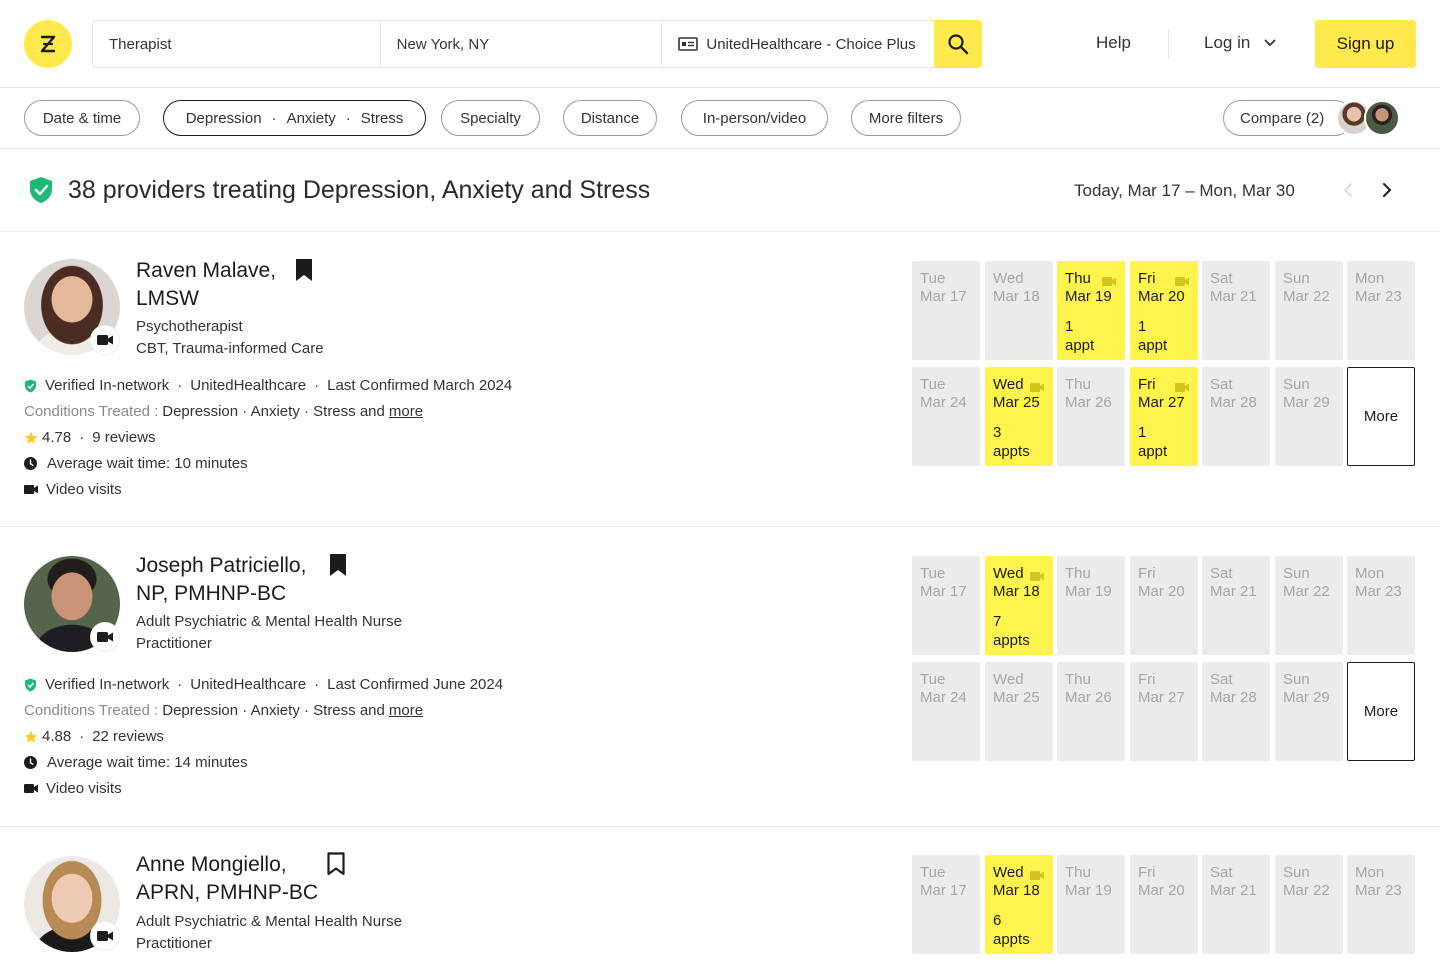 Image resolution: width=1440 pixels, height=963 pixels. What do you see at coordinates (221, 565) in the screenshot?
I see `provider-name-line1: Joseph Patriciello,` at bounding box center [221, 565].